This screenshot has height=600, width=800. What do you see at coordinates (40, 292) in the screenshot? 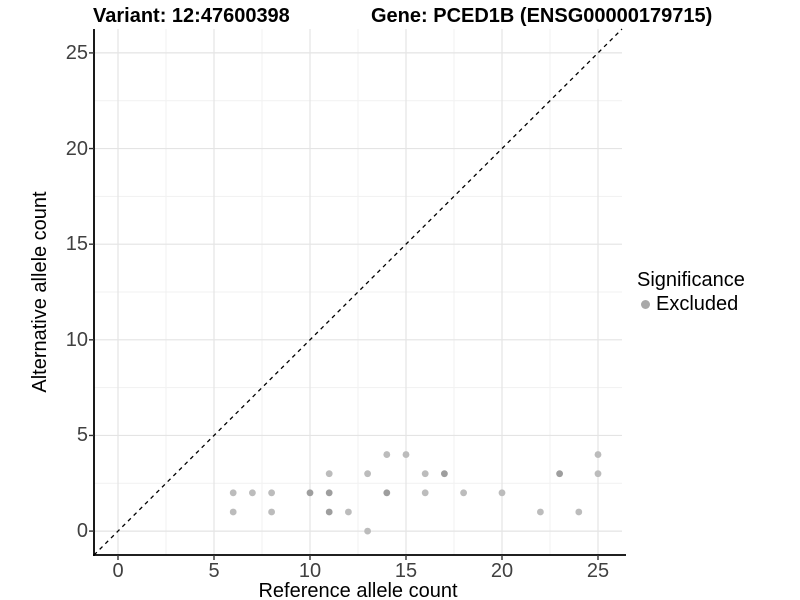
I see `y-axis-title: Alternative allele count` at bounding box center [40, 292].